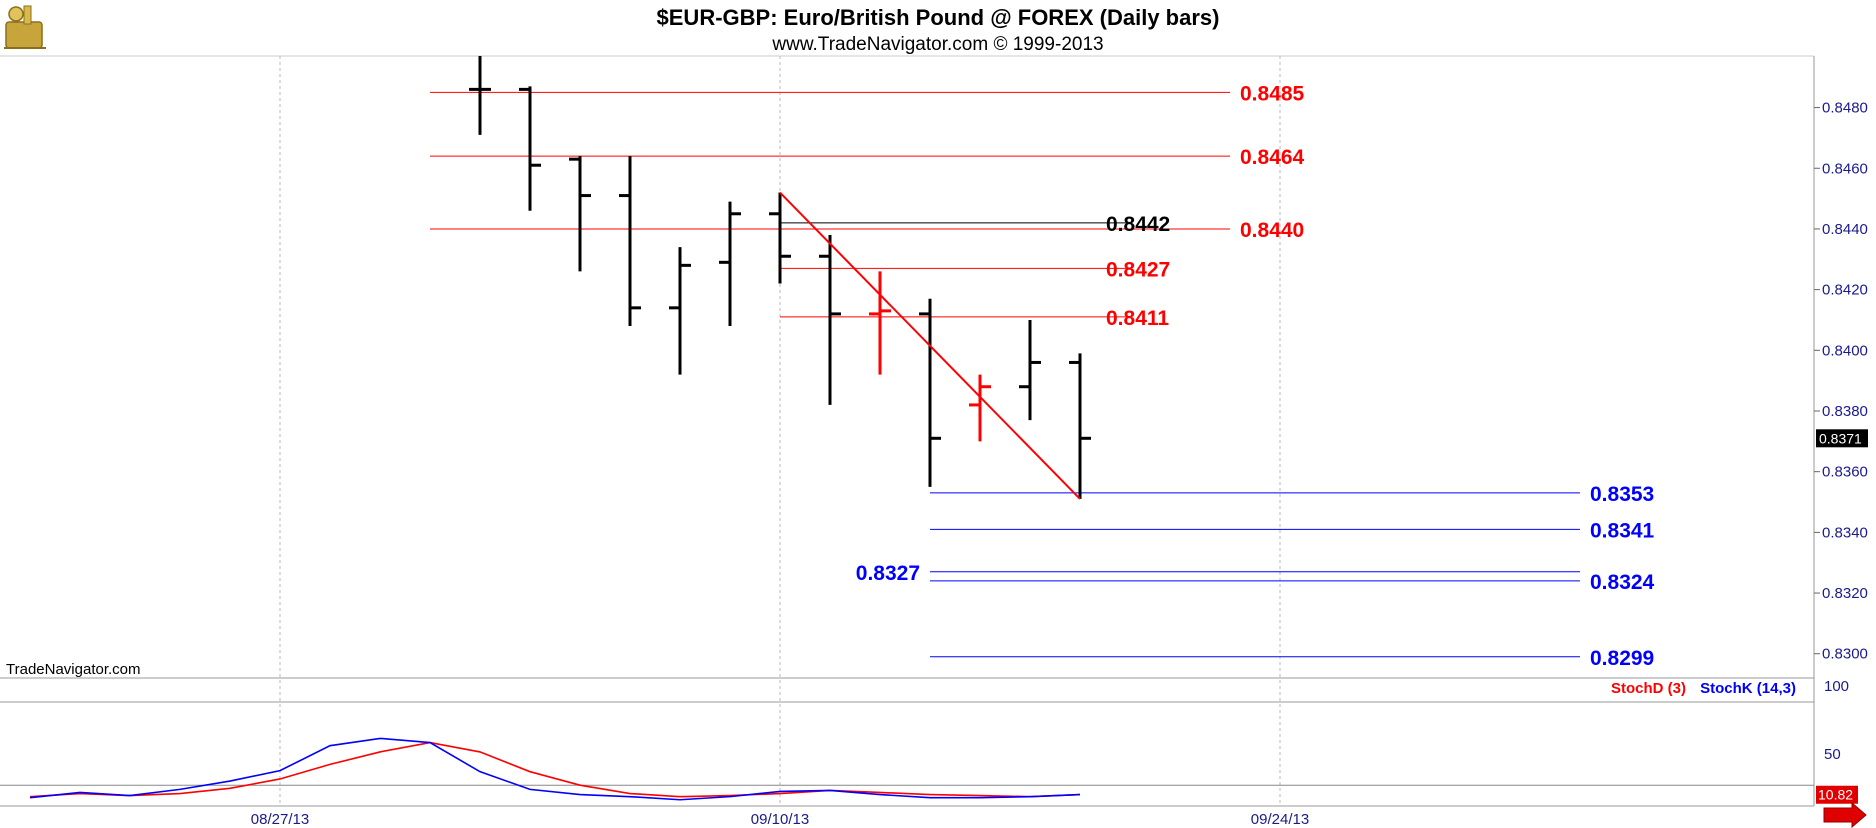  I want to click on level-label: 0.8341, so click(1622, 530).